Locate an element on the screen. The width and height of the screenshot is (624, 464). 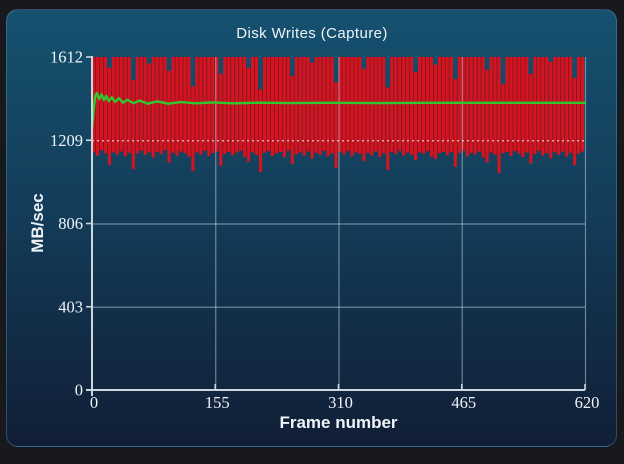
chart-title: Disk Writes (Capture) is located at coordinates (312, 33).